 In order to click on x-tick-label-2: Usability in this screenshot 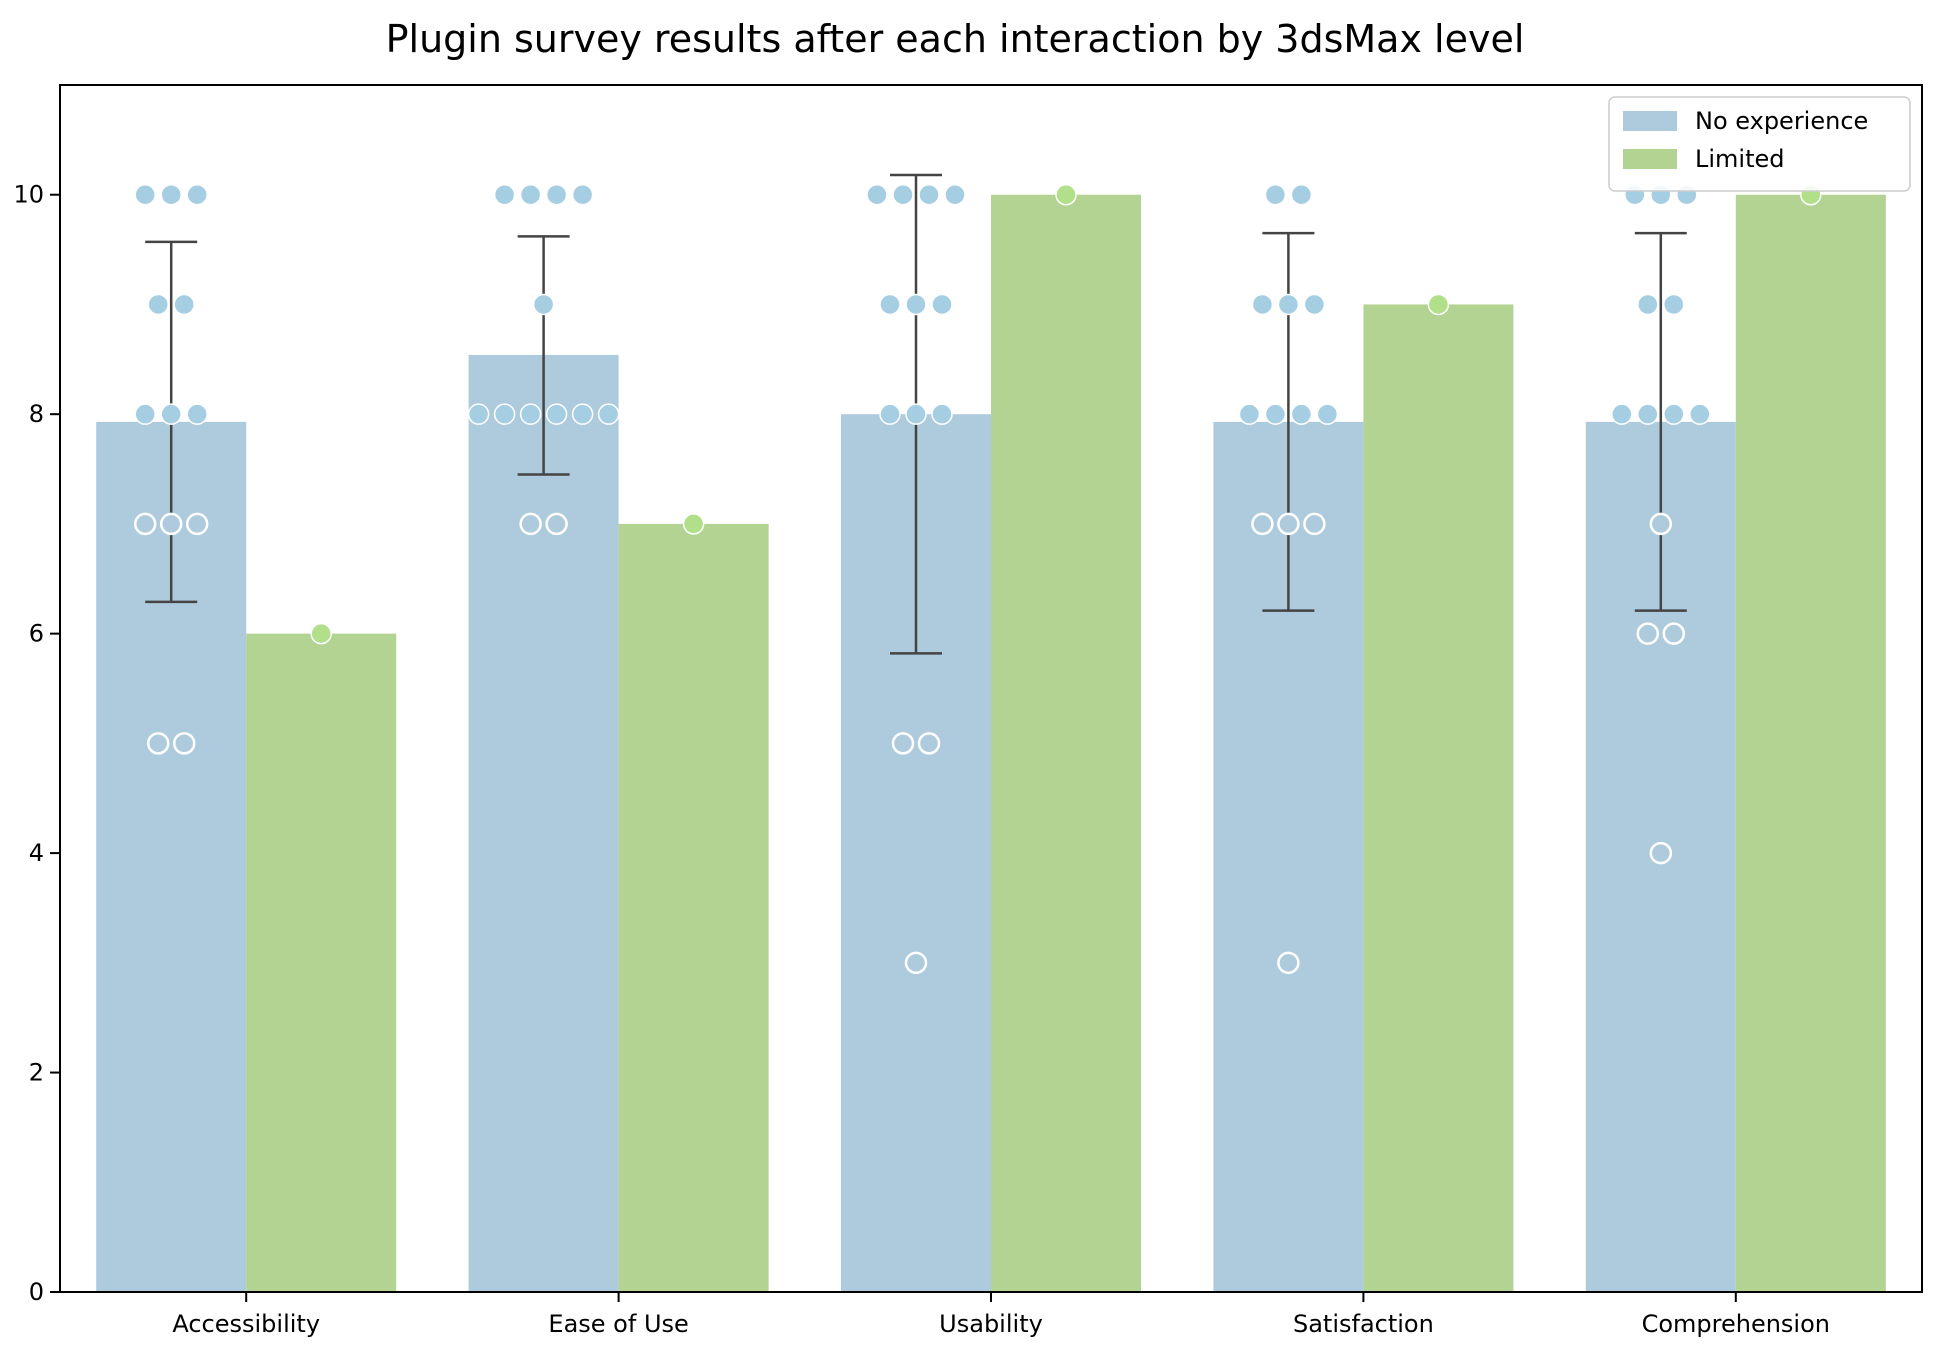, I will do `click(991, 1324)`.